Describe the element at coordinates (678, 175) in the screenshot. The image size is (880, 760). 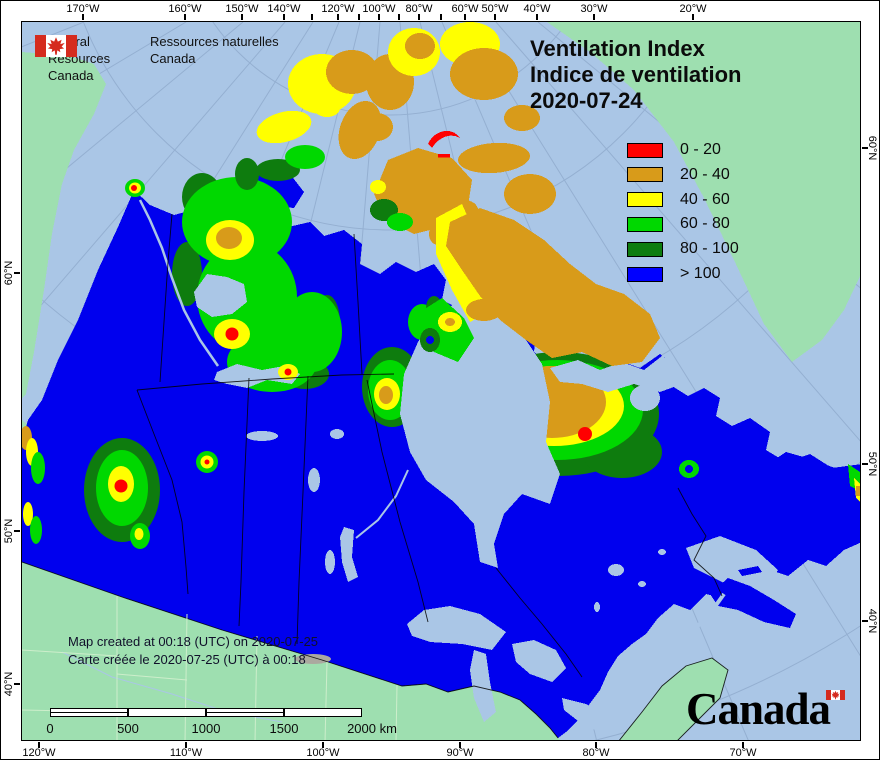
I see `legend-row: 20 - 40` at that location.